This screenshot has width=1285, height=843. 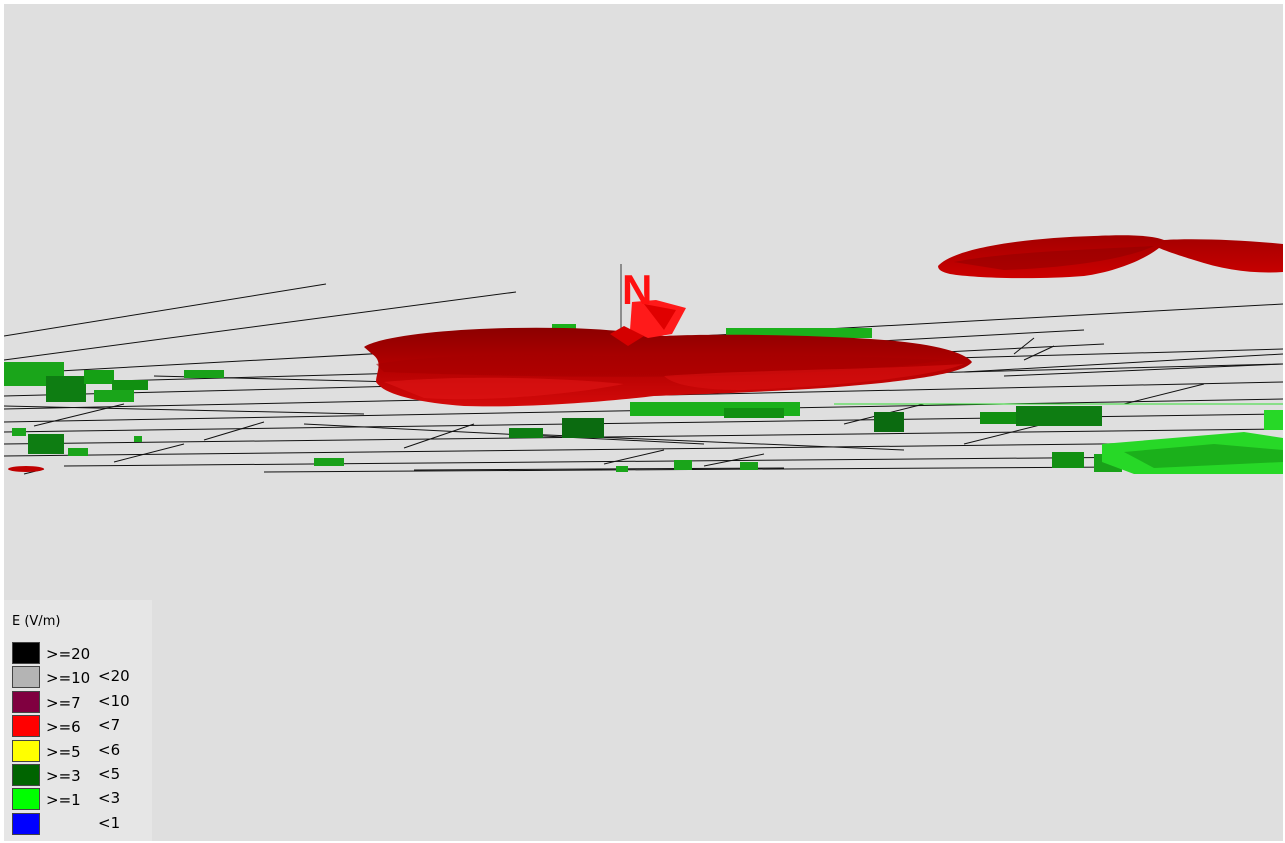 I want to click on legend-lower-bound: >=1, so click(x=63, y=800).